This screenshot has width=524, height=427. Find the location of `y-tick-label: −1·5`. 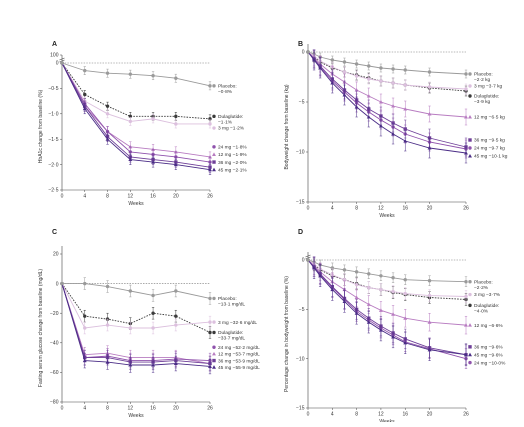

y-tick-label: −1·5 is located at coordinates (53, 140).